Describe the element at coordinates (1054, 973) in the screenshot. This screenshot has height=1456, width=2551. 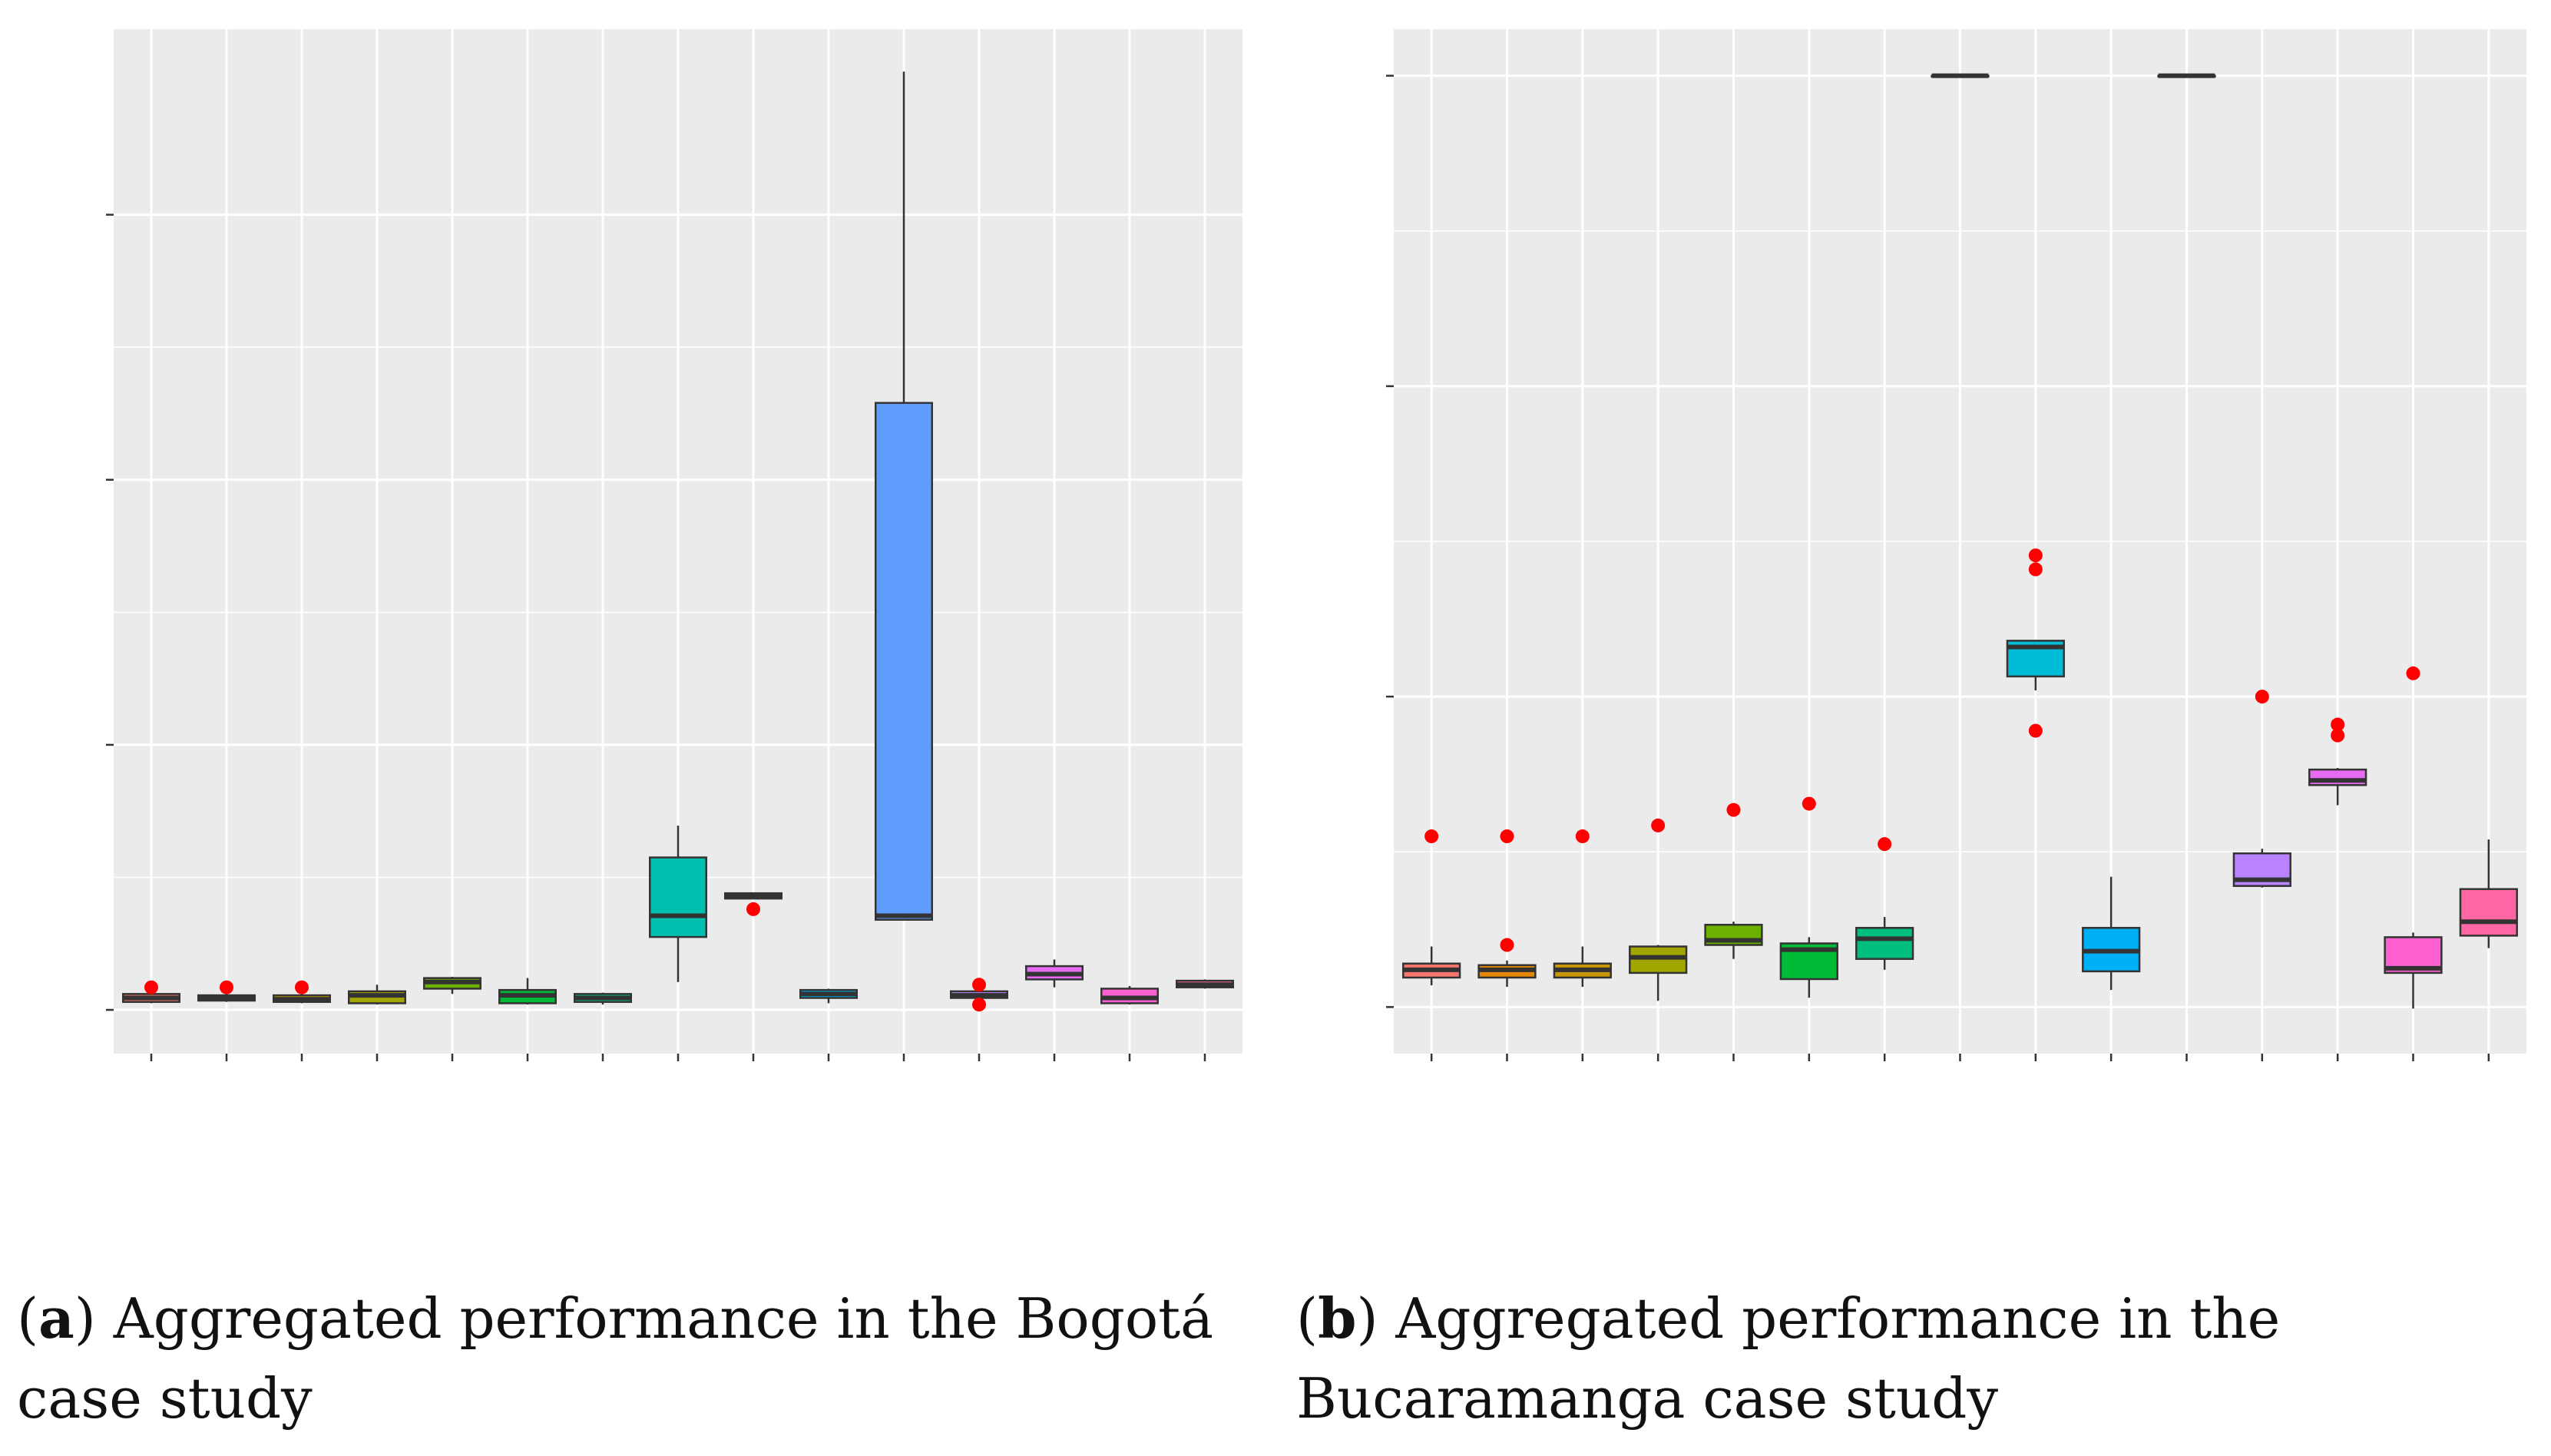
I see `chart-a-box-RF` at that location.